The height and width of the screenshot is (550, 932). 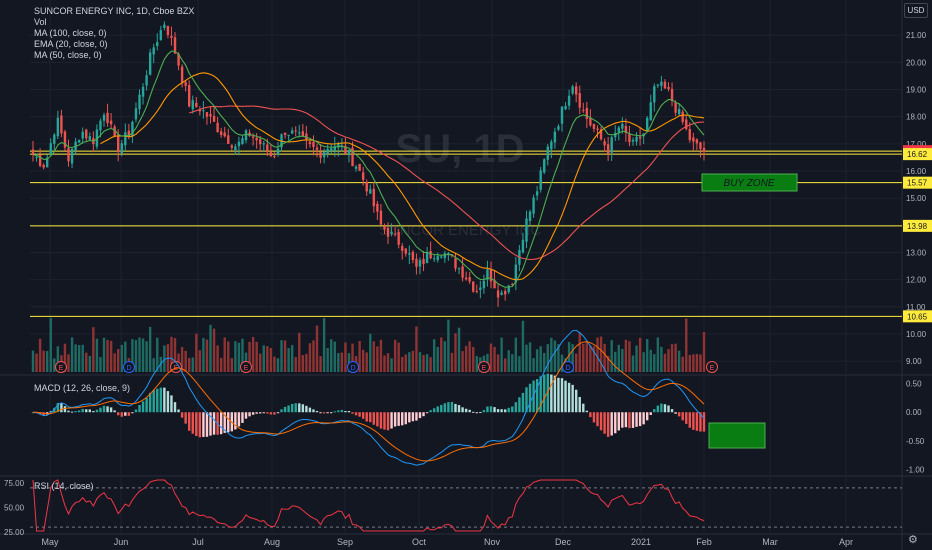 What do you see at coordinates (916, 10) in the screenshot?
I see `currency-button: USD` at bounding box center [916, 10].